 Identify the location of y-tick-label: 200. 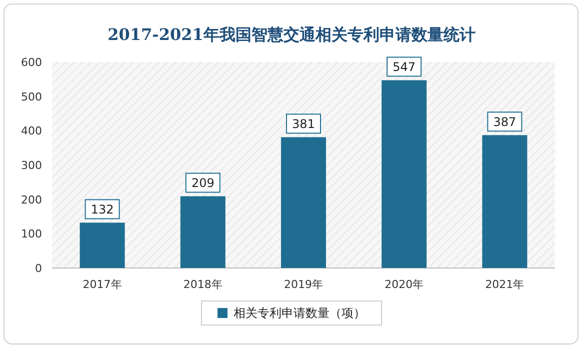
(31, 199).